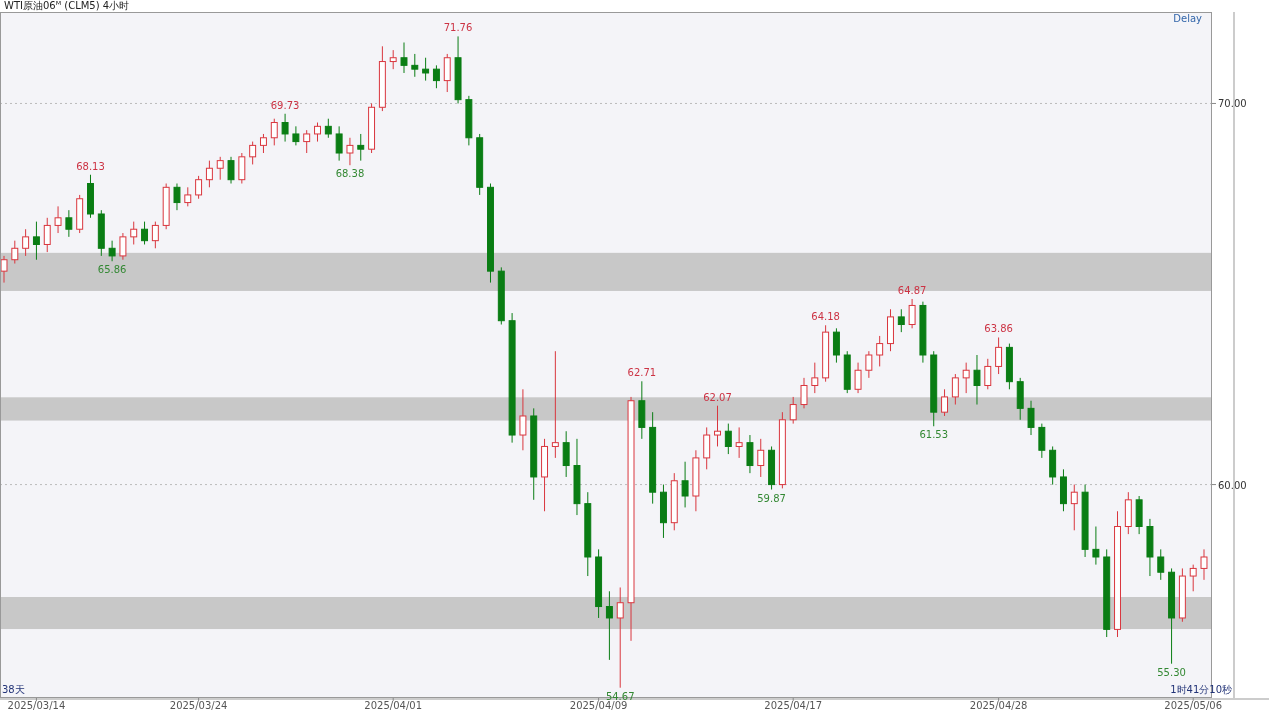 The image size is (1269, 712). I want to click on annotation: 68.38, so click(350, 174).